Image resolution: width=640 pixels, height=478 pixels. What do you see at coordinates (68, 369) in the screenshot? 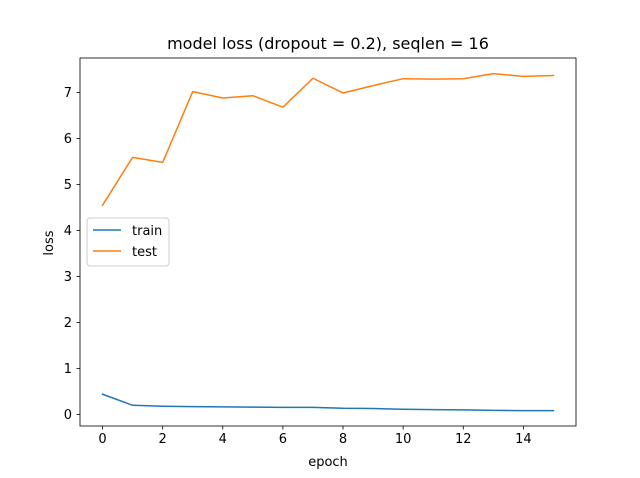
I see `y-tick-label: 1` at bounding box center [68, 369].